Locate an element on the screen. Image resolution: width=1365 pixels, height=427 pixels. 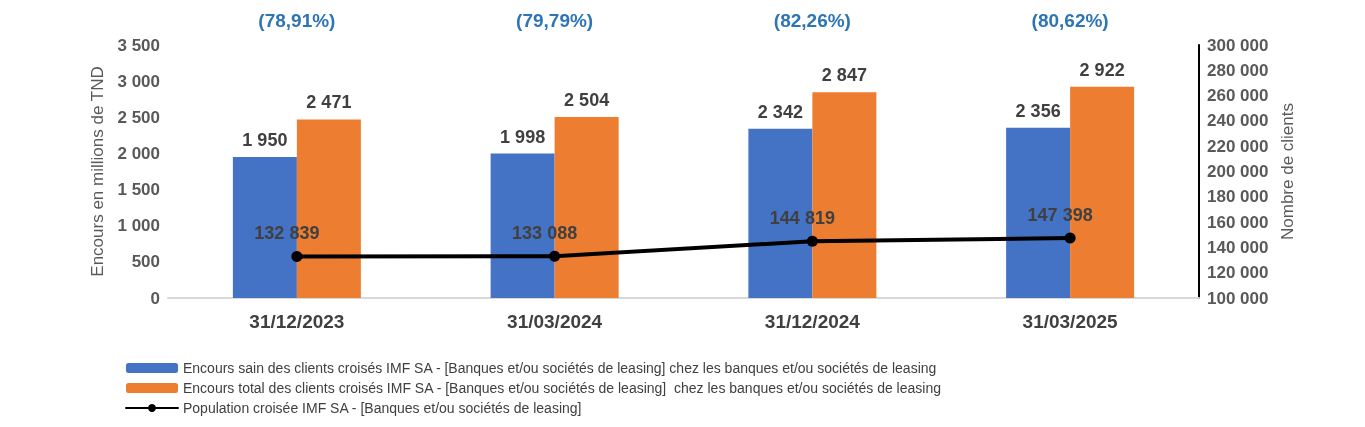
legend-label: Population croisée IMF SA - [Banques et/ou sociétés de leasing] is located at coordinates (382, 408).